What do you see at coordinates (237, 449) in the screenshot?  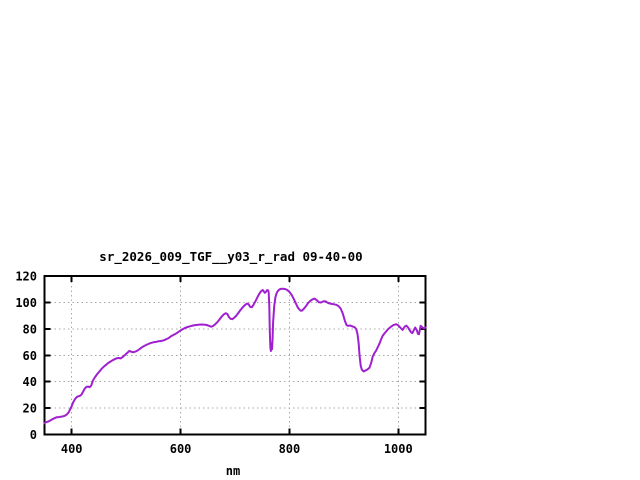 I see `x-tick-labels: 400 600 800 1000` at bounding box center [237, 449].